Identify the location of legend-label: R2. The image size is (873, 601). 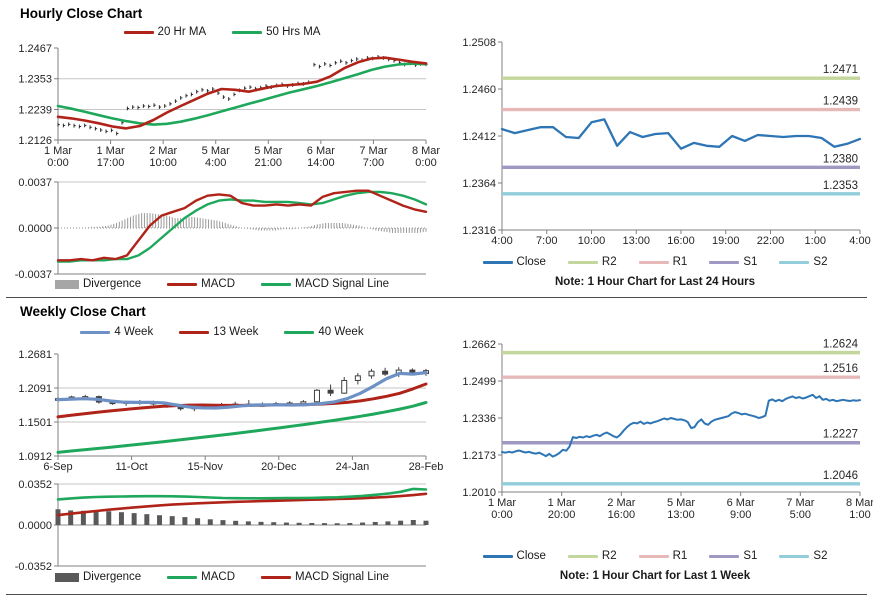
(609, 262).